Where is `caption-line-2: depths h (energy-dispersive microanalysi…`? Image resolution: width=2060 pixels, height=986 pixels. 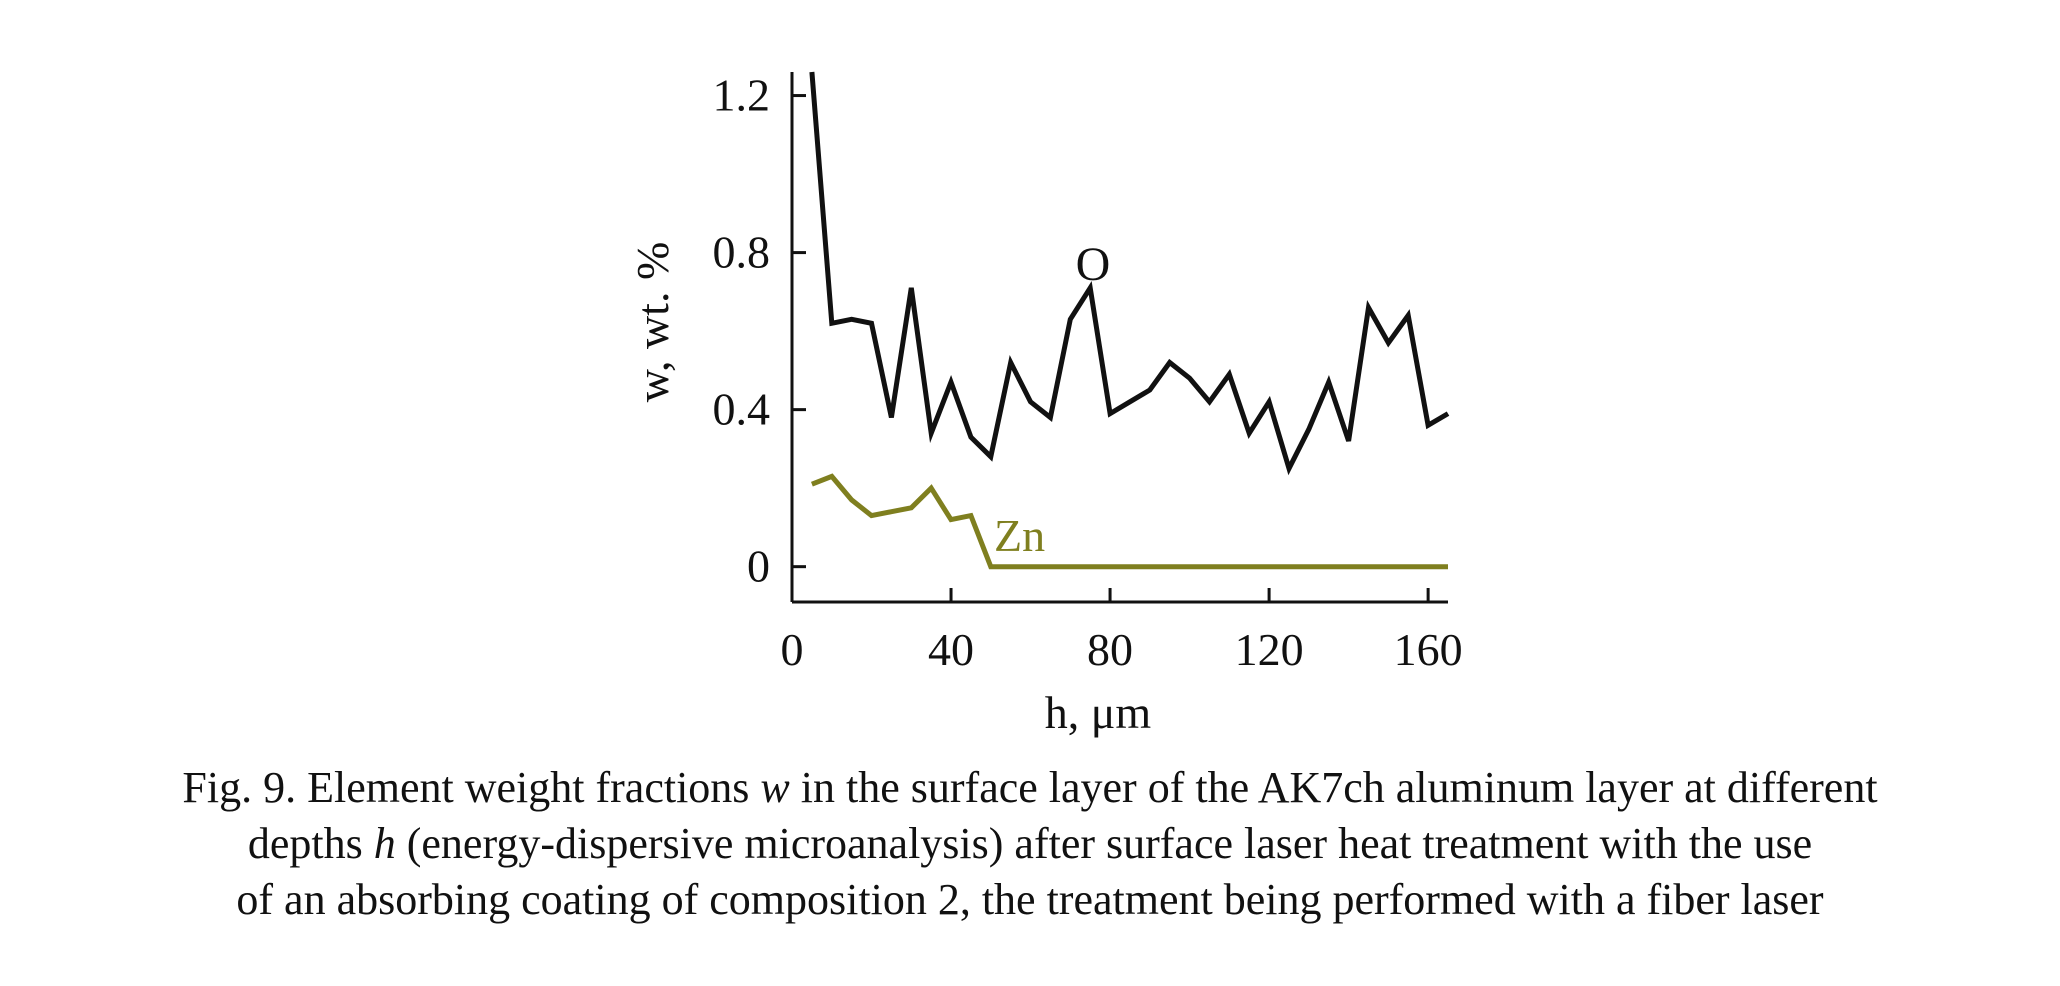 caption-line-2: depths h (energy-dispersive microanalysi… is located at coordinates (1030, 844).